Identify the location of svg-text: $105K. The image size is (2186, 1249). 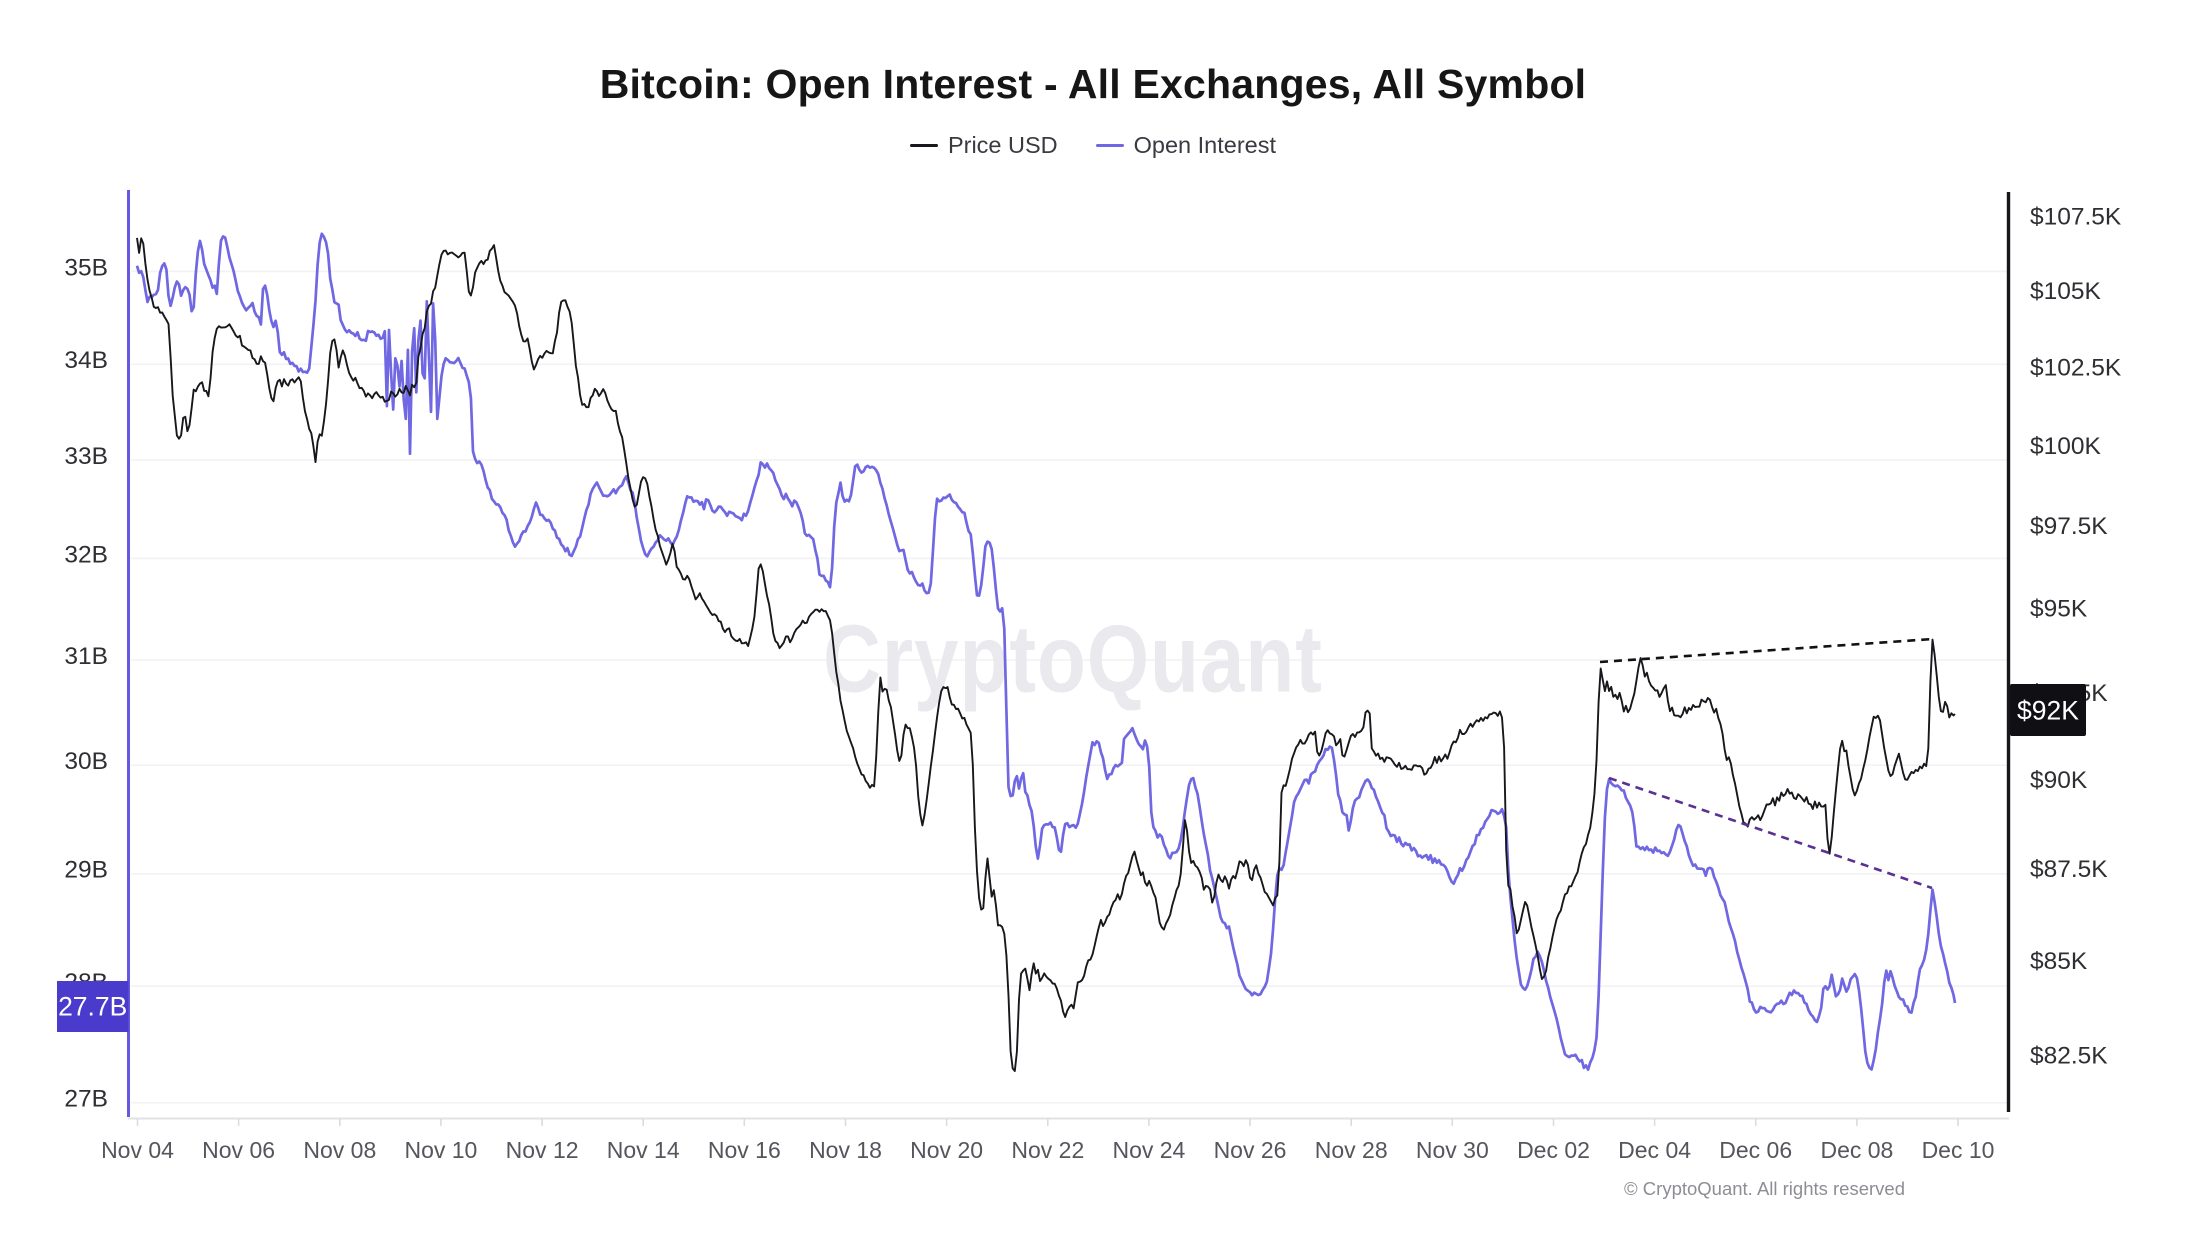
(2066, 291).